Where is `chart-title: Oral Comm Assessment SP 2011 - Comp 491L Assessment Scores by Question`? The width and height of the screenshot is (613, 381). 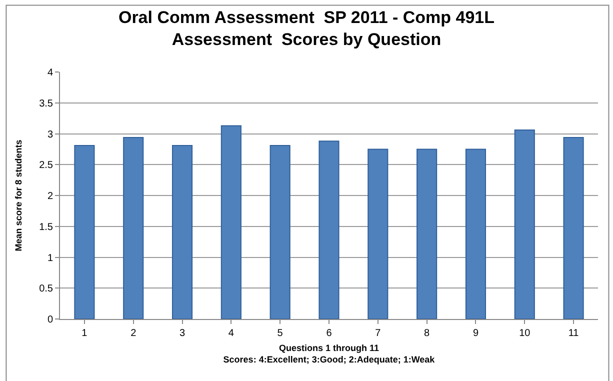 chart-title: Oral Comm Assessment SP 2011 - Comp 491L Assessment Scores by Question is located at coordinates (306, 28).